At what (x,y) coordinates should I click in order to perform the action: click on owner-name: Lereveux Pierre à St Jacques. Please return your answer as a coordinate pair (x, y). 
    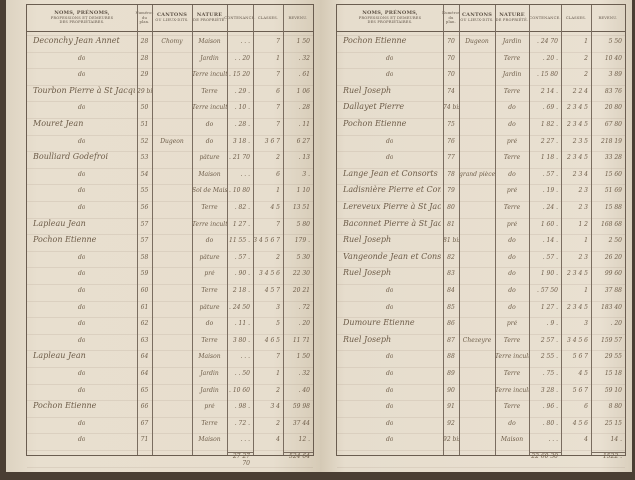
    Looking at the image, I should click on (392, 206).